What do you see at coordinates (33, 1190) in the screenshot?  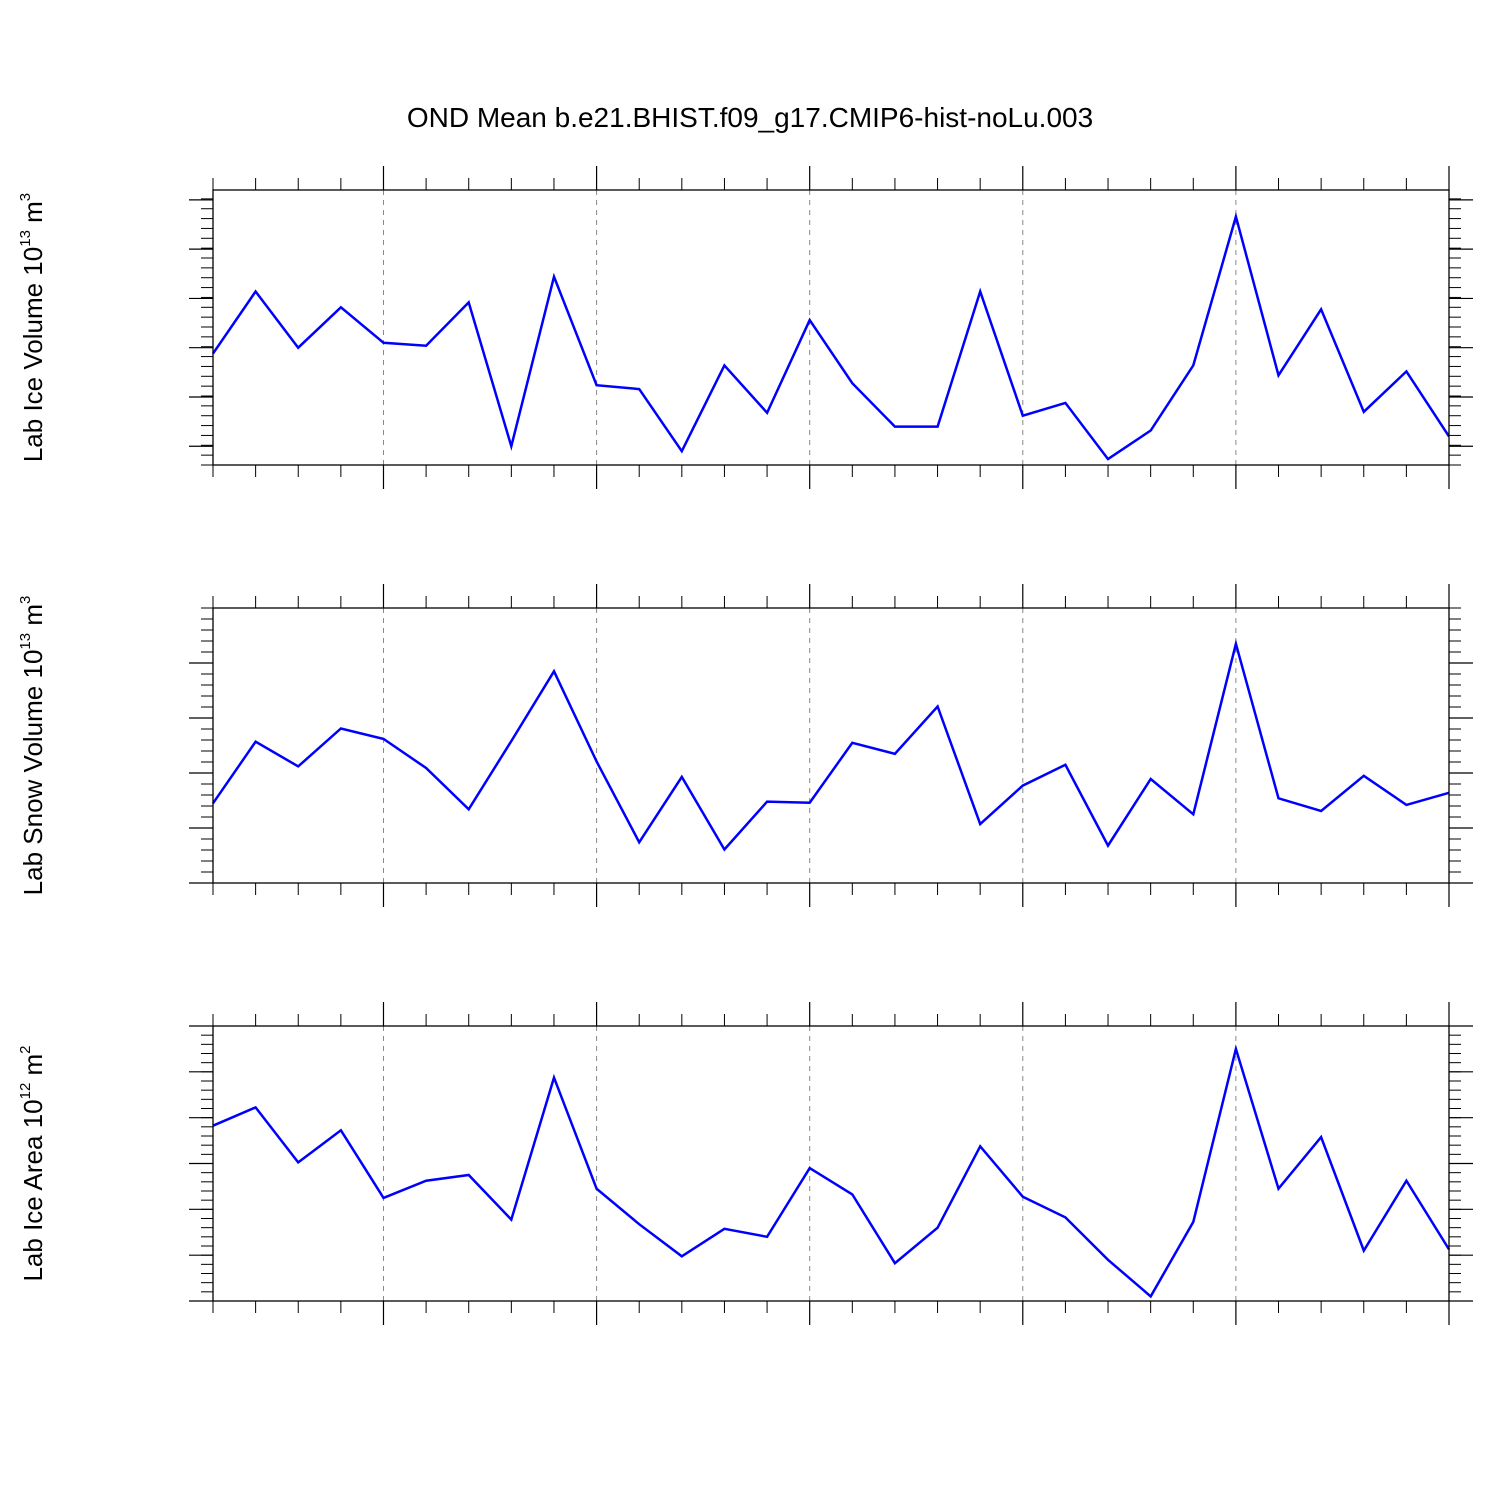 I see `y-axis-title-prefix: Lab Ice Area 10` at bounding box center [33, 1190].